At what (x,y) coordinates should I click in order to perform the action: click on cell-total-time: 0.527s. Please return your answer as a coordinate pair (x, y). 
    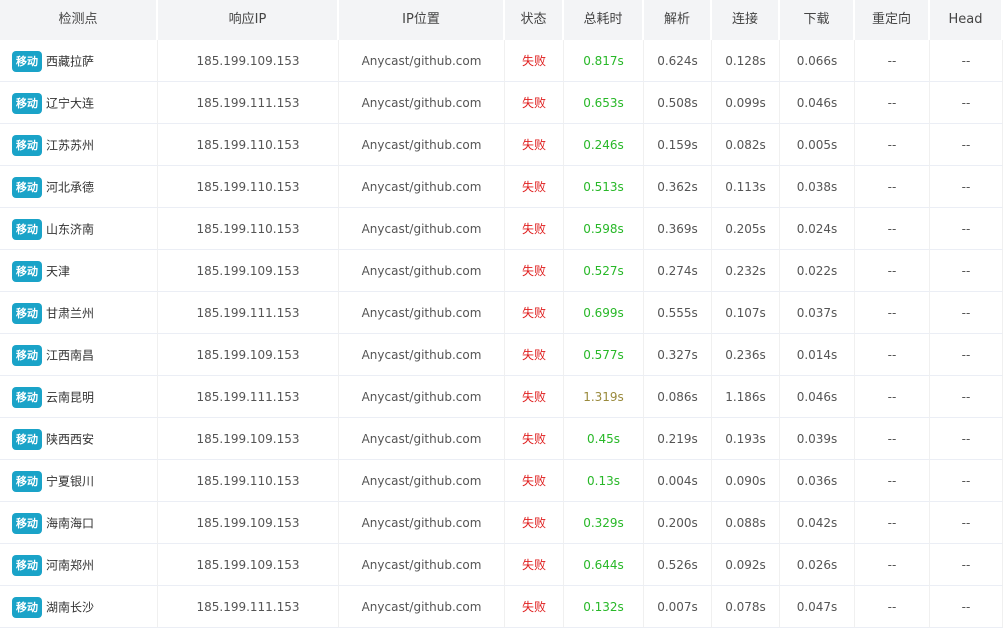
    Looking at the image, I should click on (604, 271).